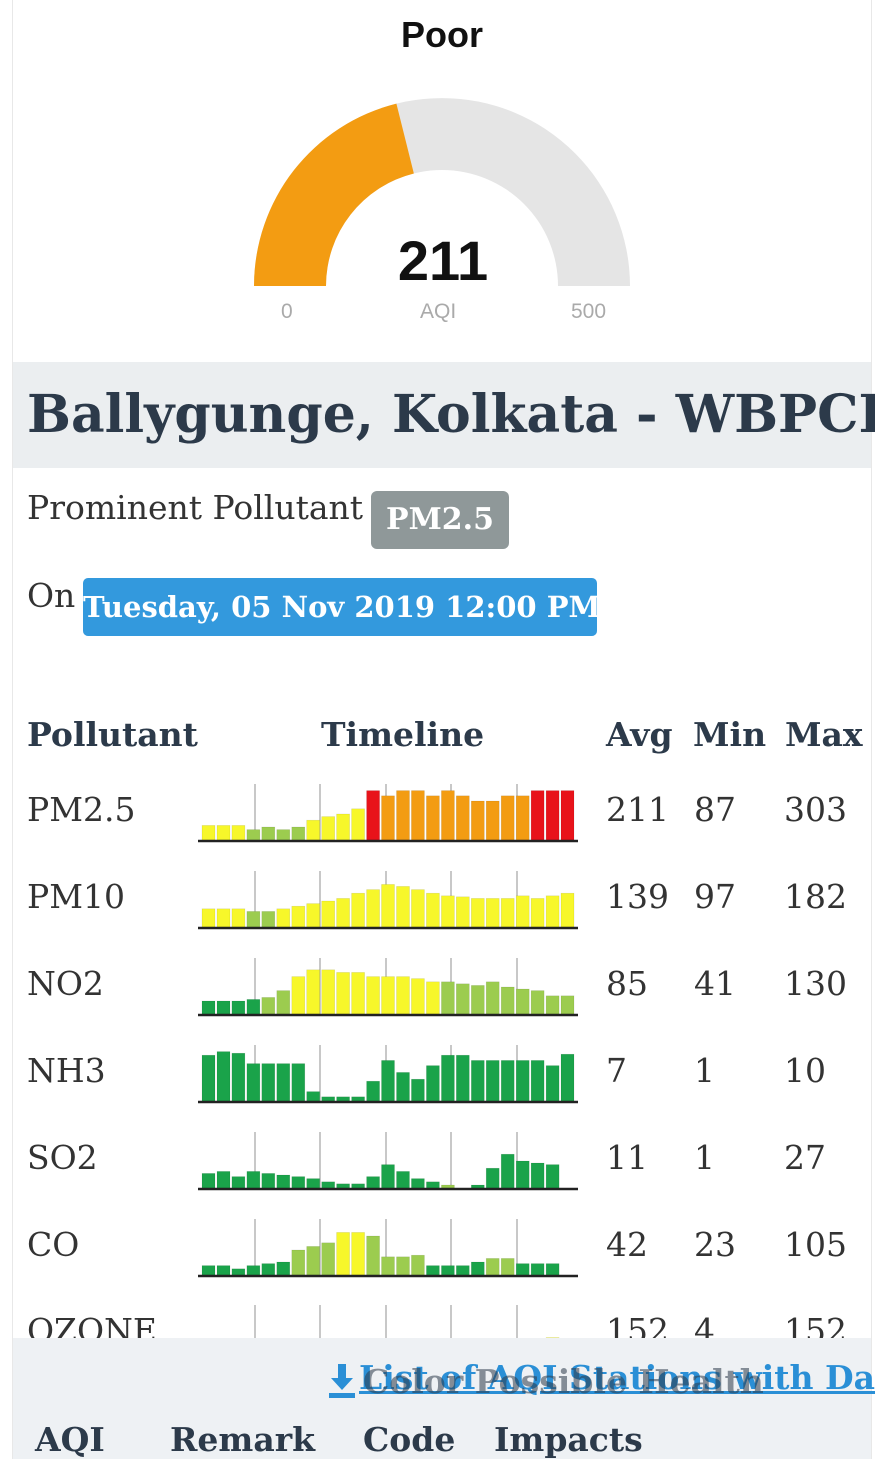 This screenshot has height=1459, width=875. I want to click on pollutant-avg: 211, so click(637, 809).